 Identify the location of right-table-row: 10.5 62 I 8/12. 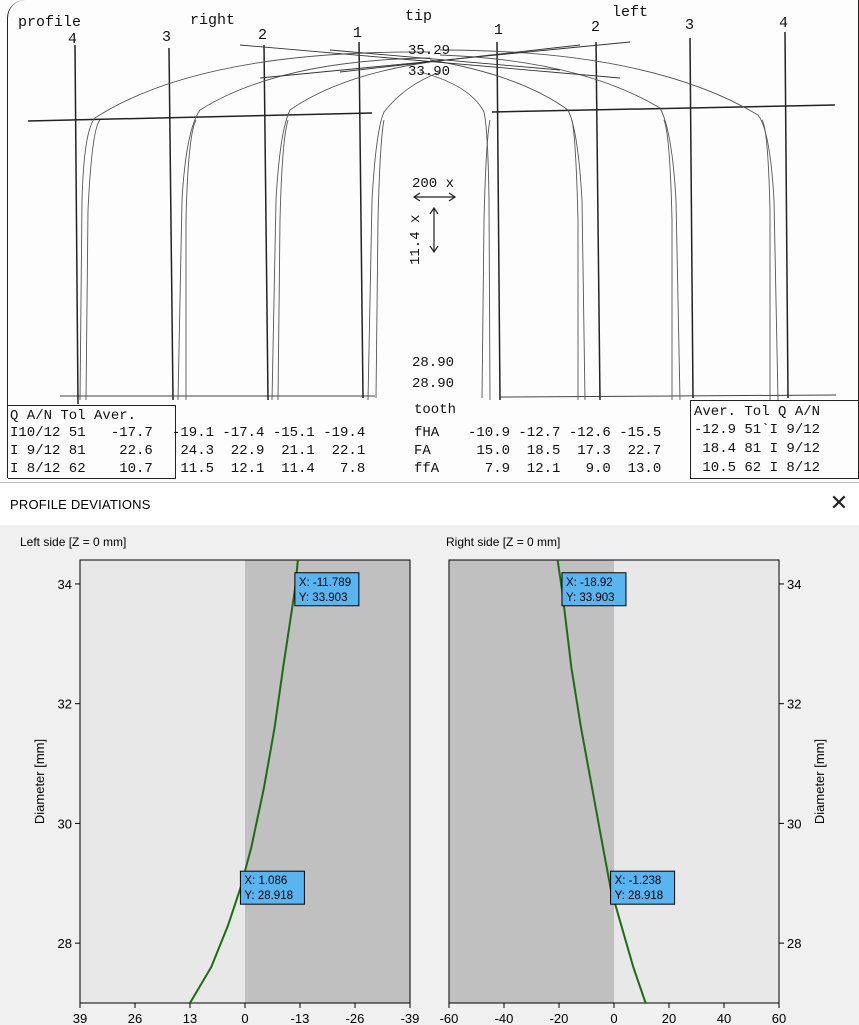
(757, 468).